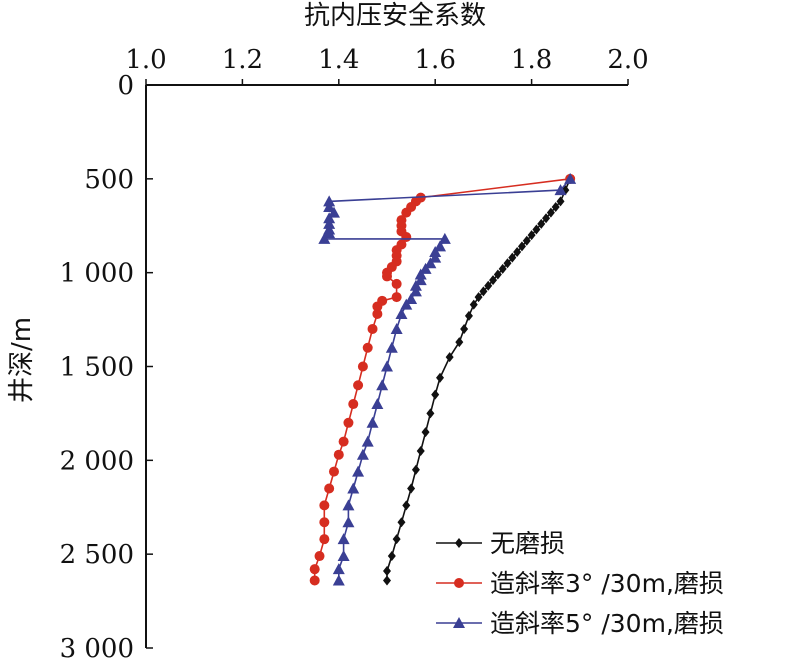  I want to click on y-tick-label: 500, so click(109, 180).